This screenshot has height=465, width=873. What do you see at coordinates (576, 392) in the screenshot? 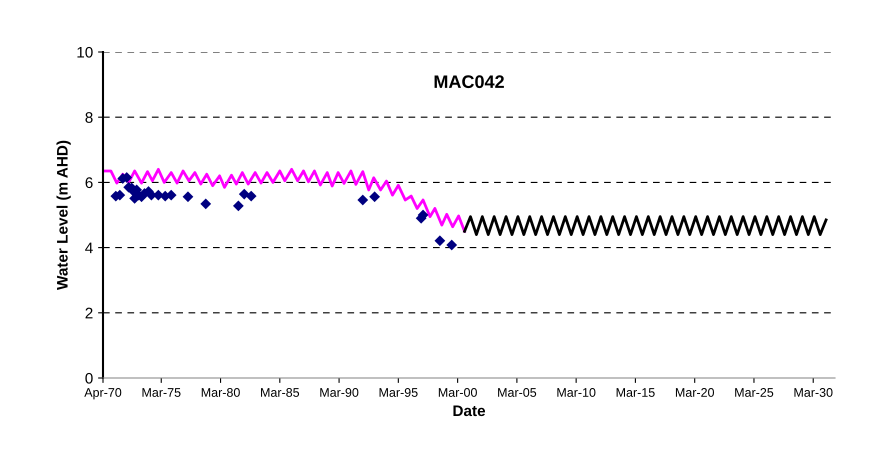
I see `x-tick-label: Mar-10` at bounding box center [576, 392].